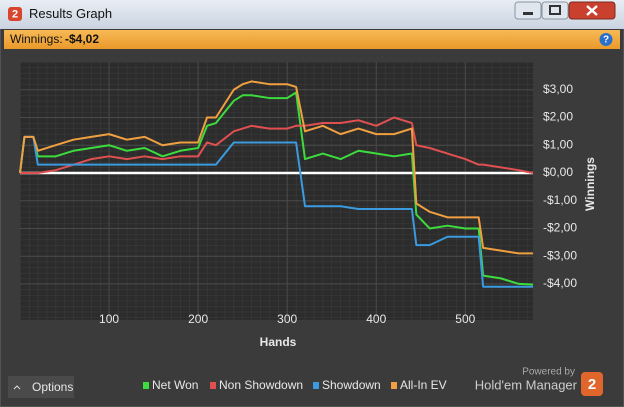 This screenshot has height=407, width=624. I want to click on y-tick-label: $1,00, so click(558, 144).